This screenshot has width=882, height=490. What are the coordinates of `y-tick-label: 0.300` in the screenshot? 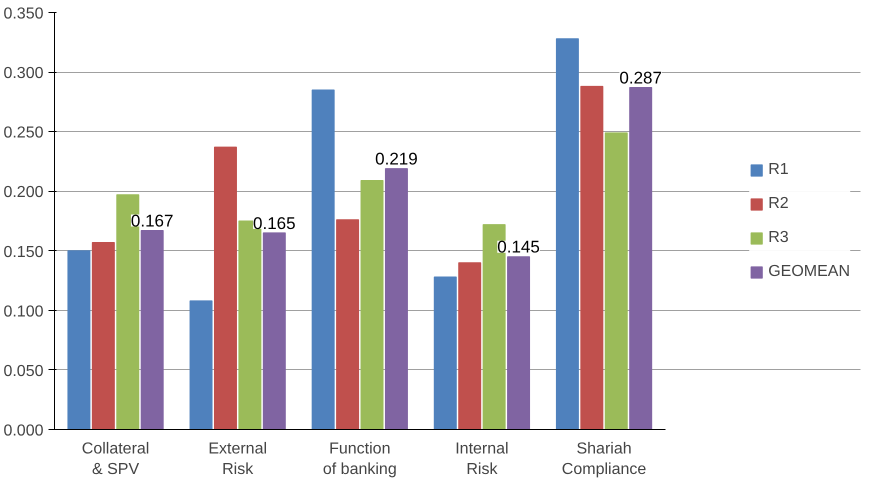 It's located at (23, 73).